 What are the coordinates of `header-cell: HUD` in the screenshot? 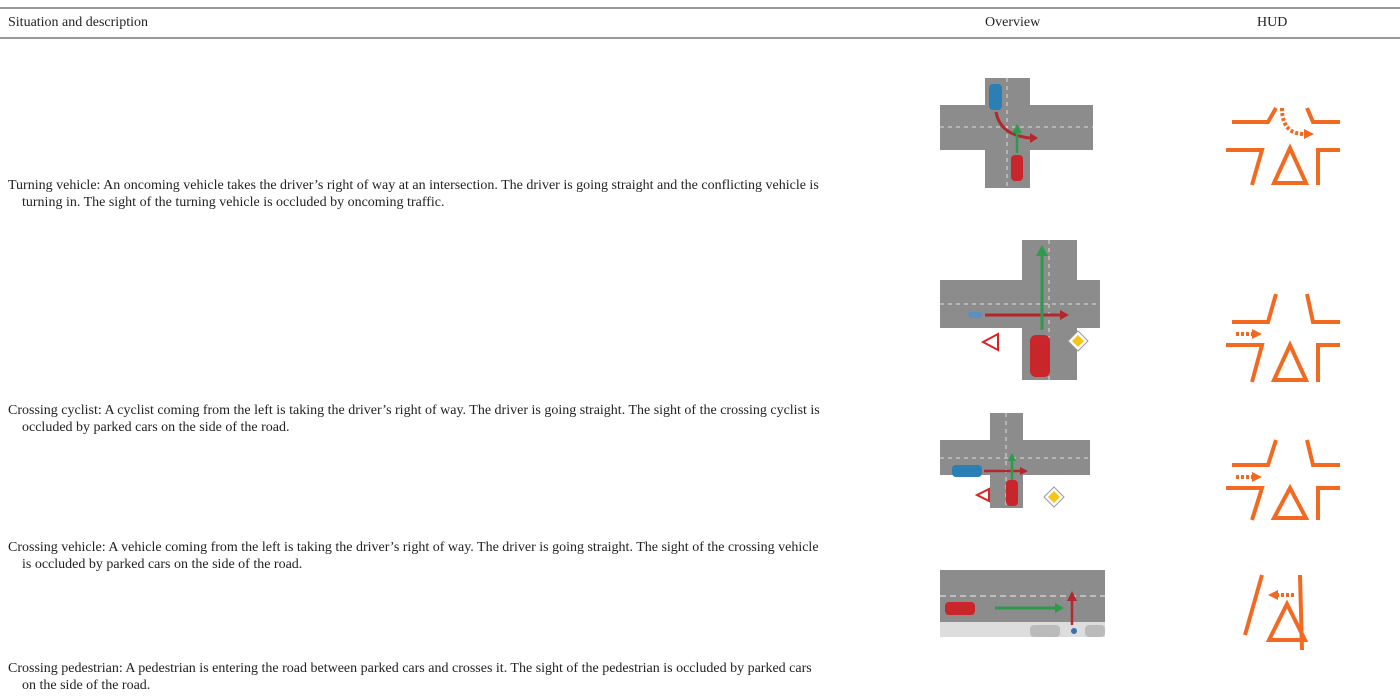 It's located at (1272, 22).